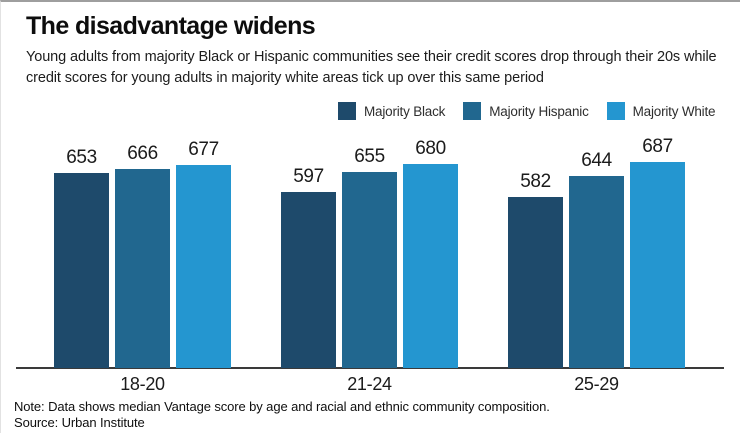  Describe the element at coordinates (657, 146) in the screenshot. I see `bar-value-label-majority-white-25-29: 687` at that location.